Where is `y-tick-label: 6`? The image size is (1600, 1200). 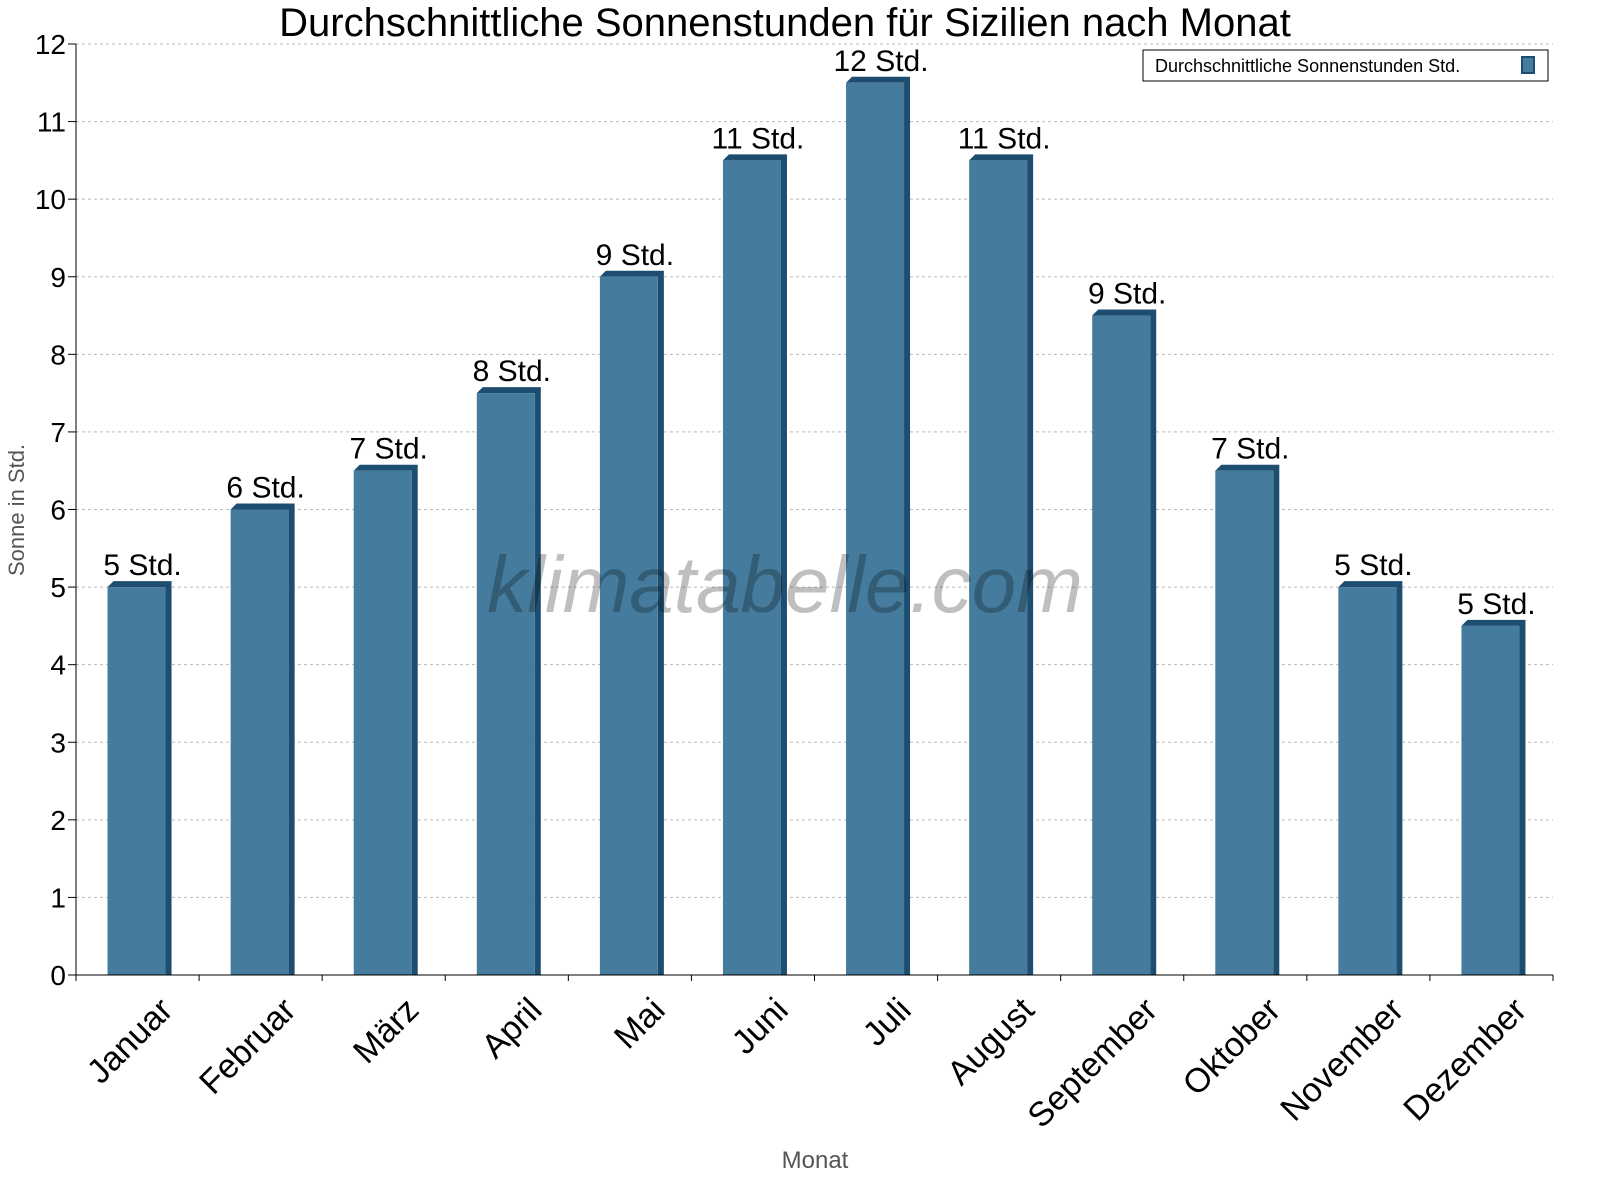 y-tick-label: 6 is located at coordinates (58, 510).